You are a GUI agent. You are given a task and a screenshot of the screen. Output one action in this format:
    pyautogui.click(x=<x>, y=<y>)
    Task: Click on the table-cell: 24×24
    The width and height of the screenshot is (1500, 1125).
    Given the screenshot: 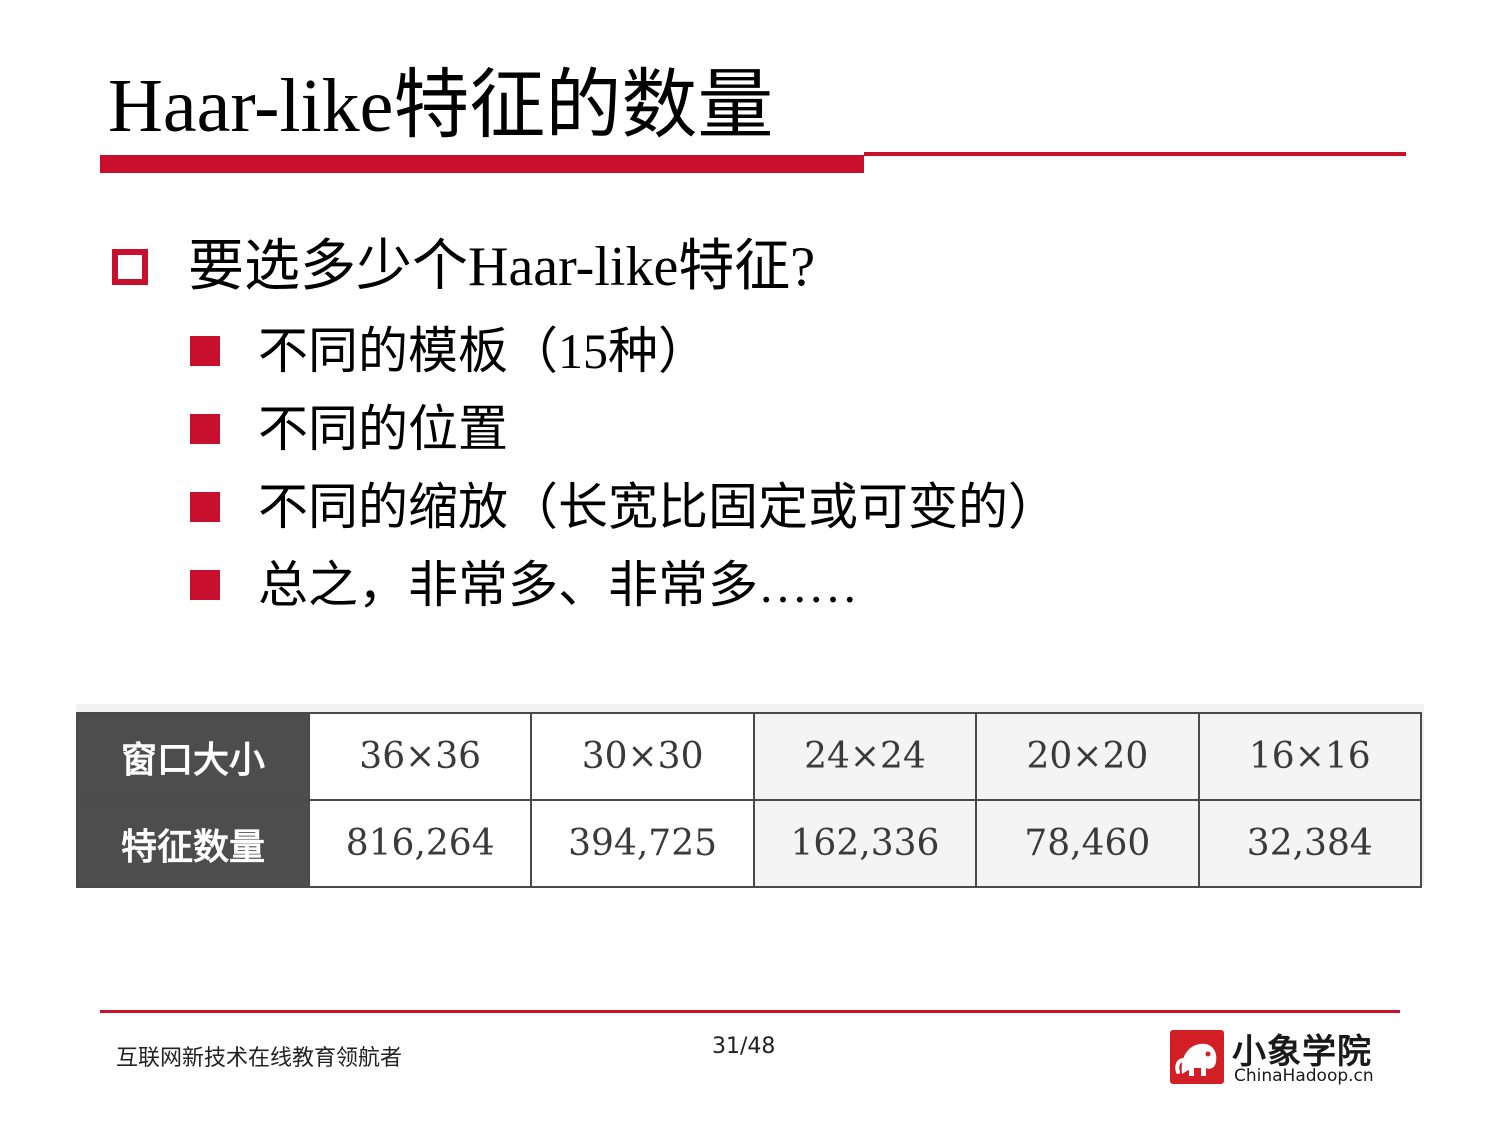 What is the action you would take?
    pyautogui.click(x=865, y=756)
    